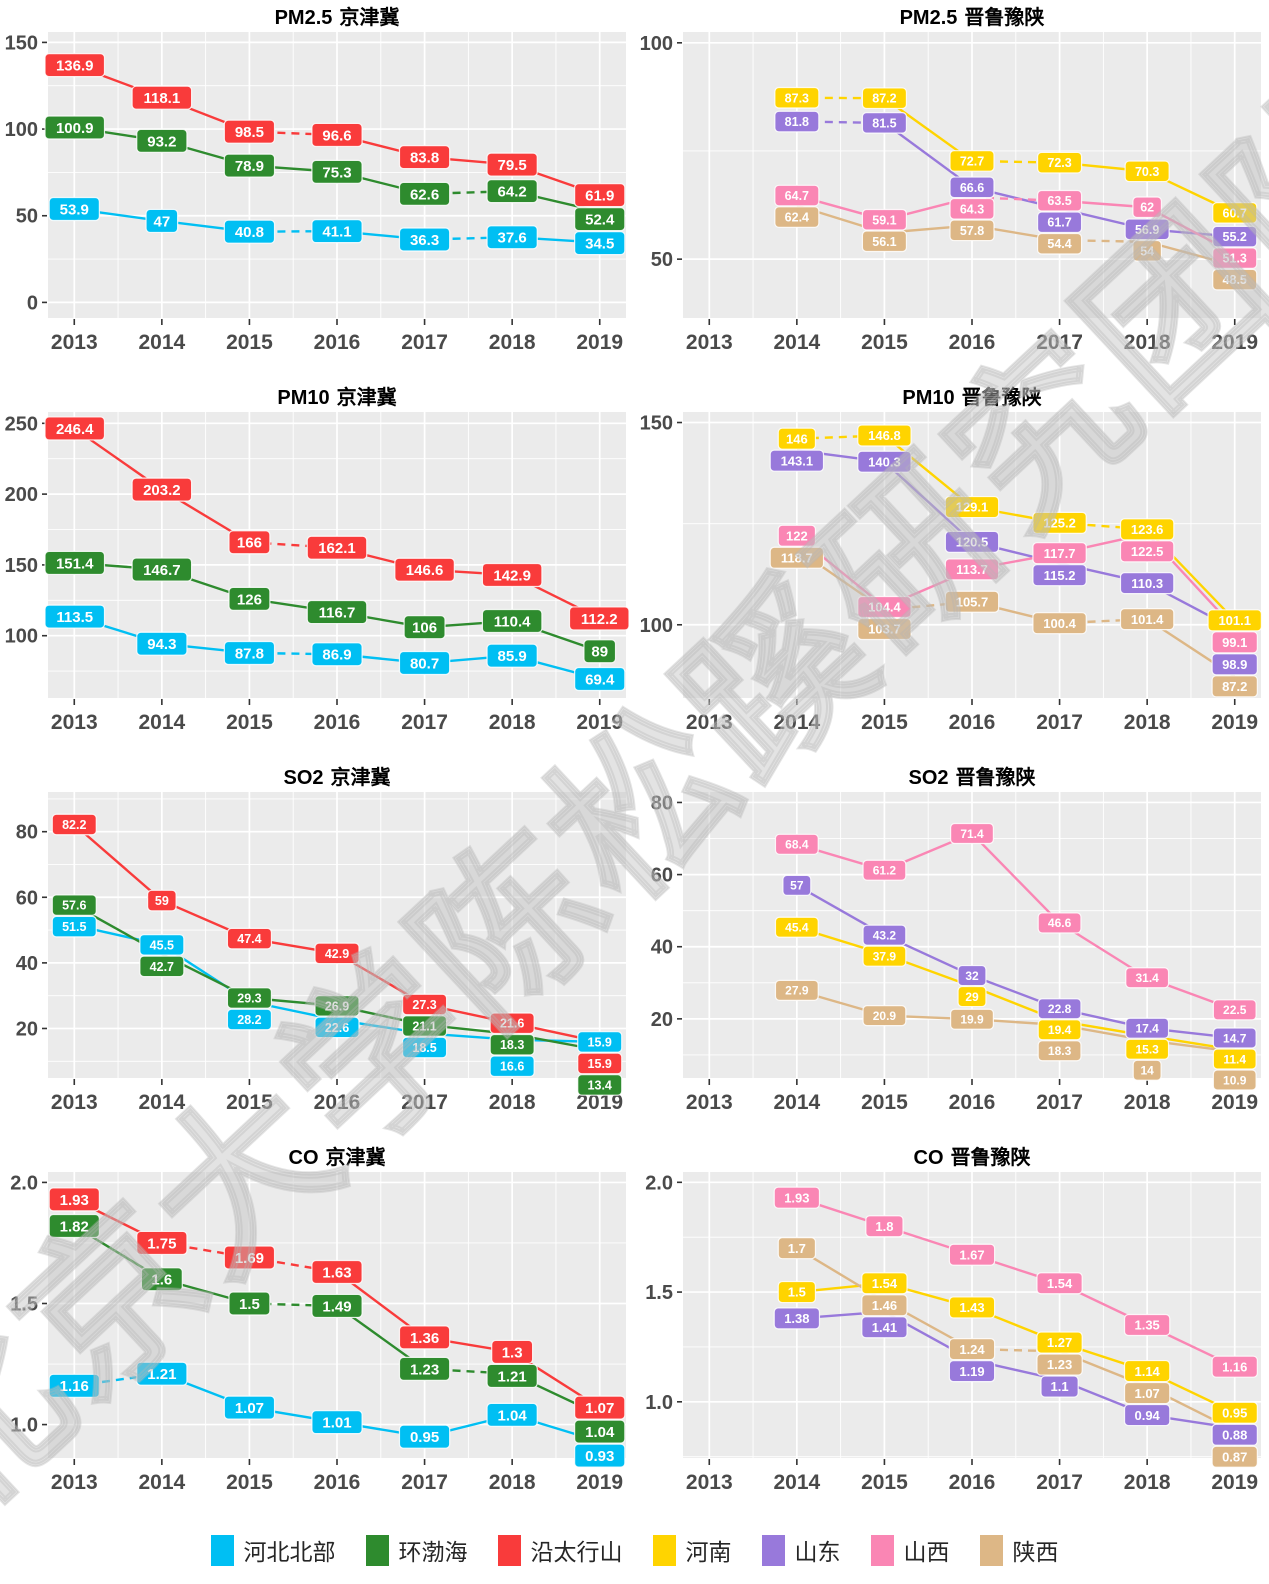 The width and height of the screenshot is (1269, 1584). Describe the element at coordinates (884, 435) in the screenshot. I see `point-label-henan-2015: 146.8` at that location.